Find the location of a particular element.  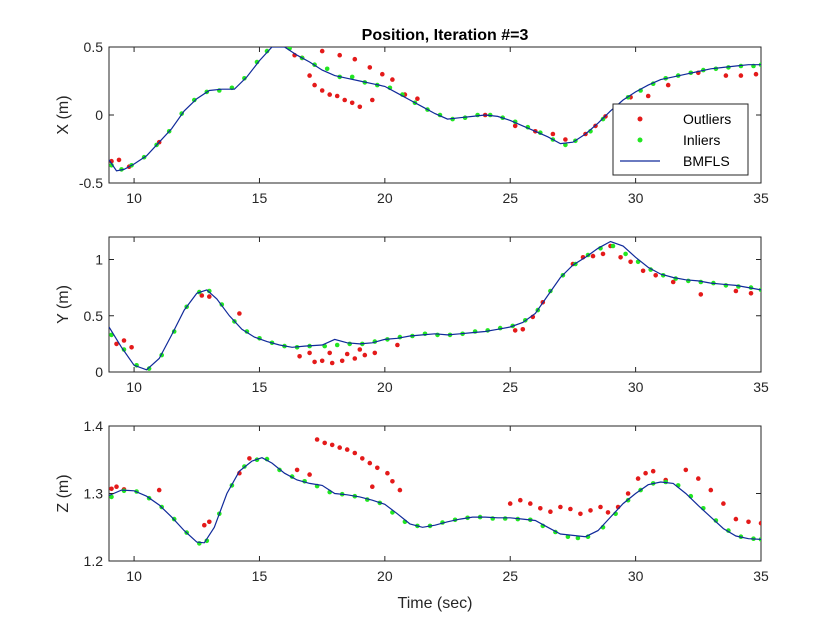

y-tick-label: -0.5 is located at coordinates (91, 183).